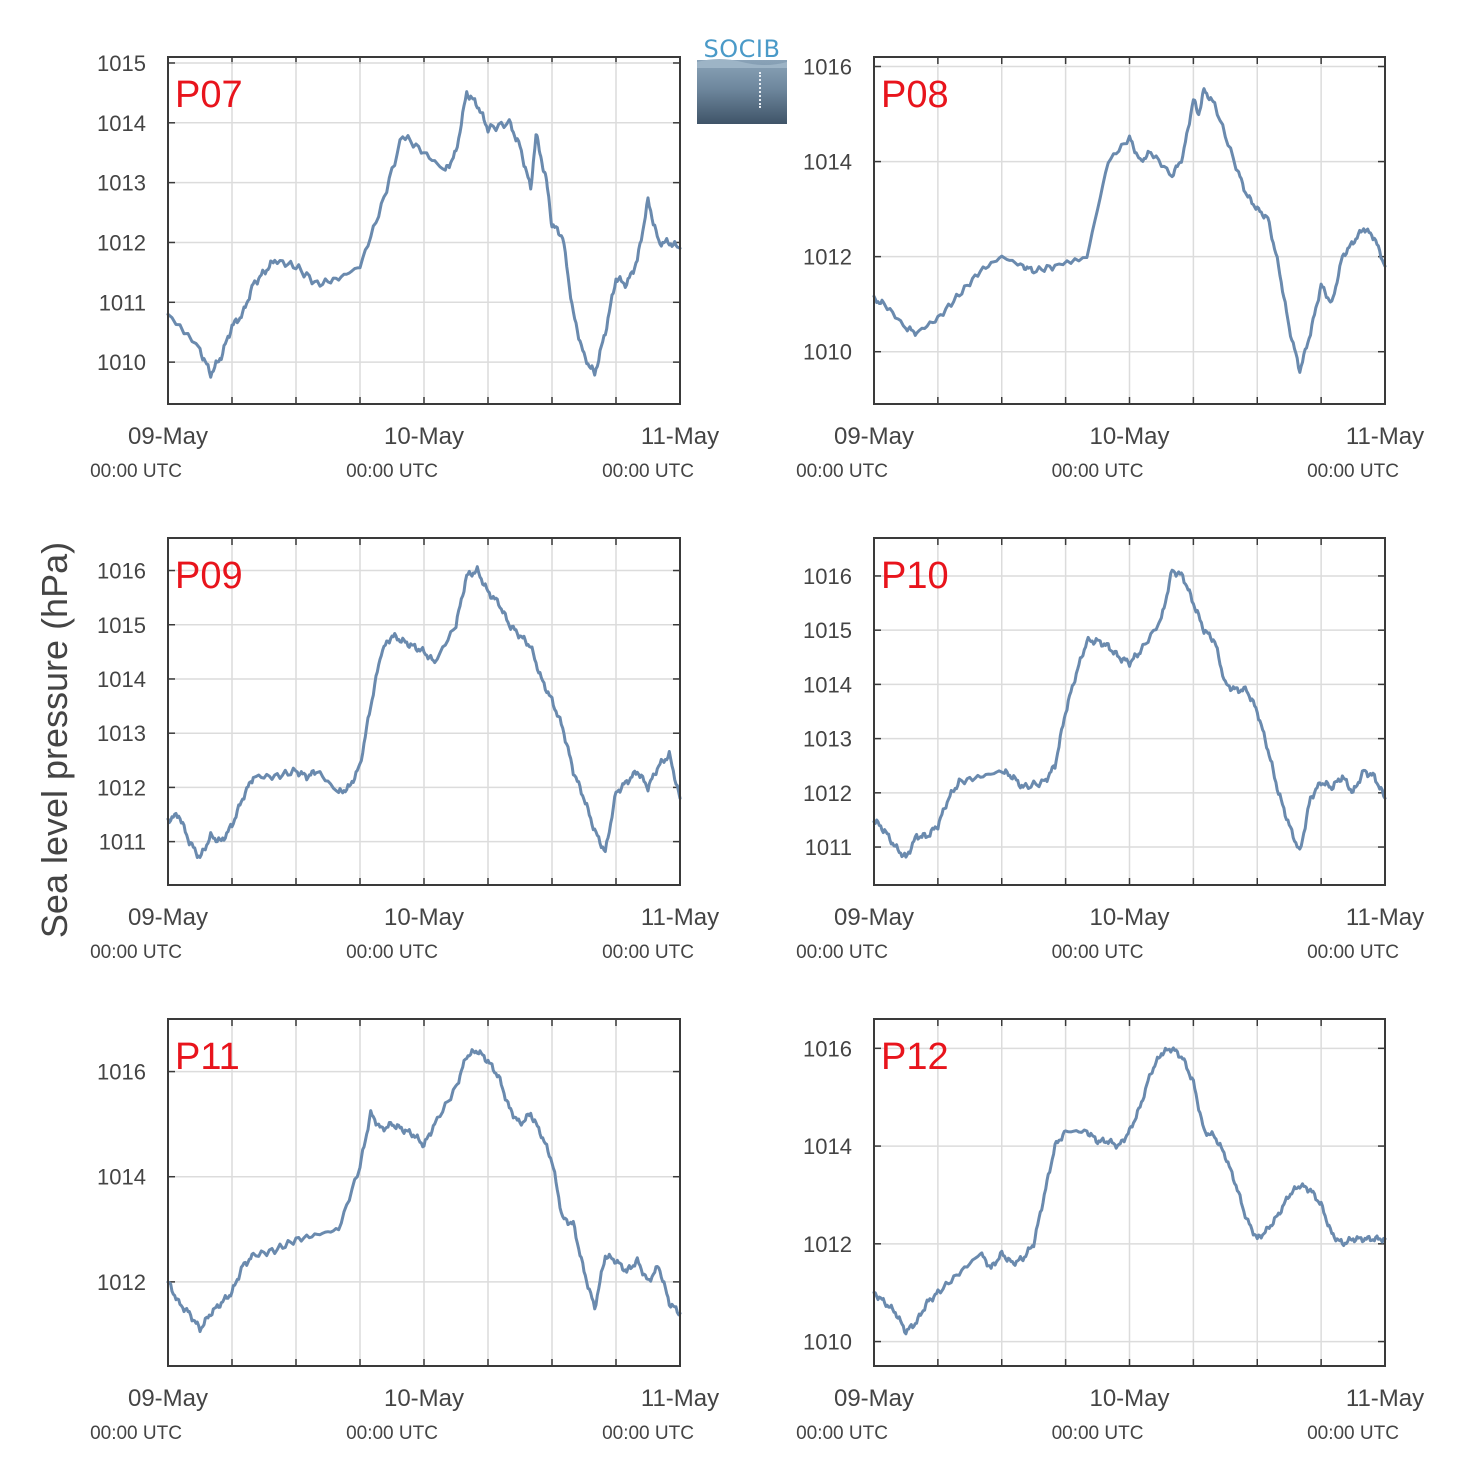 The height and width of the screenshot is (1474, 1460). What do you see at coordinates (54, 740) in the screenshot?
I see `y-axis-label: Sea level pressure (hPa)` at bounding box center [54, 740].